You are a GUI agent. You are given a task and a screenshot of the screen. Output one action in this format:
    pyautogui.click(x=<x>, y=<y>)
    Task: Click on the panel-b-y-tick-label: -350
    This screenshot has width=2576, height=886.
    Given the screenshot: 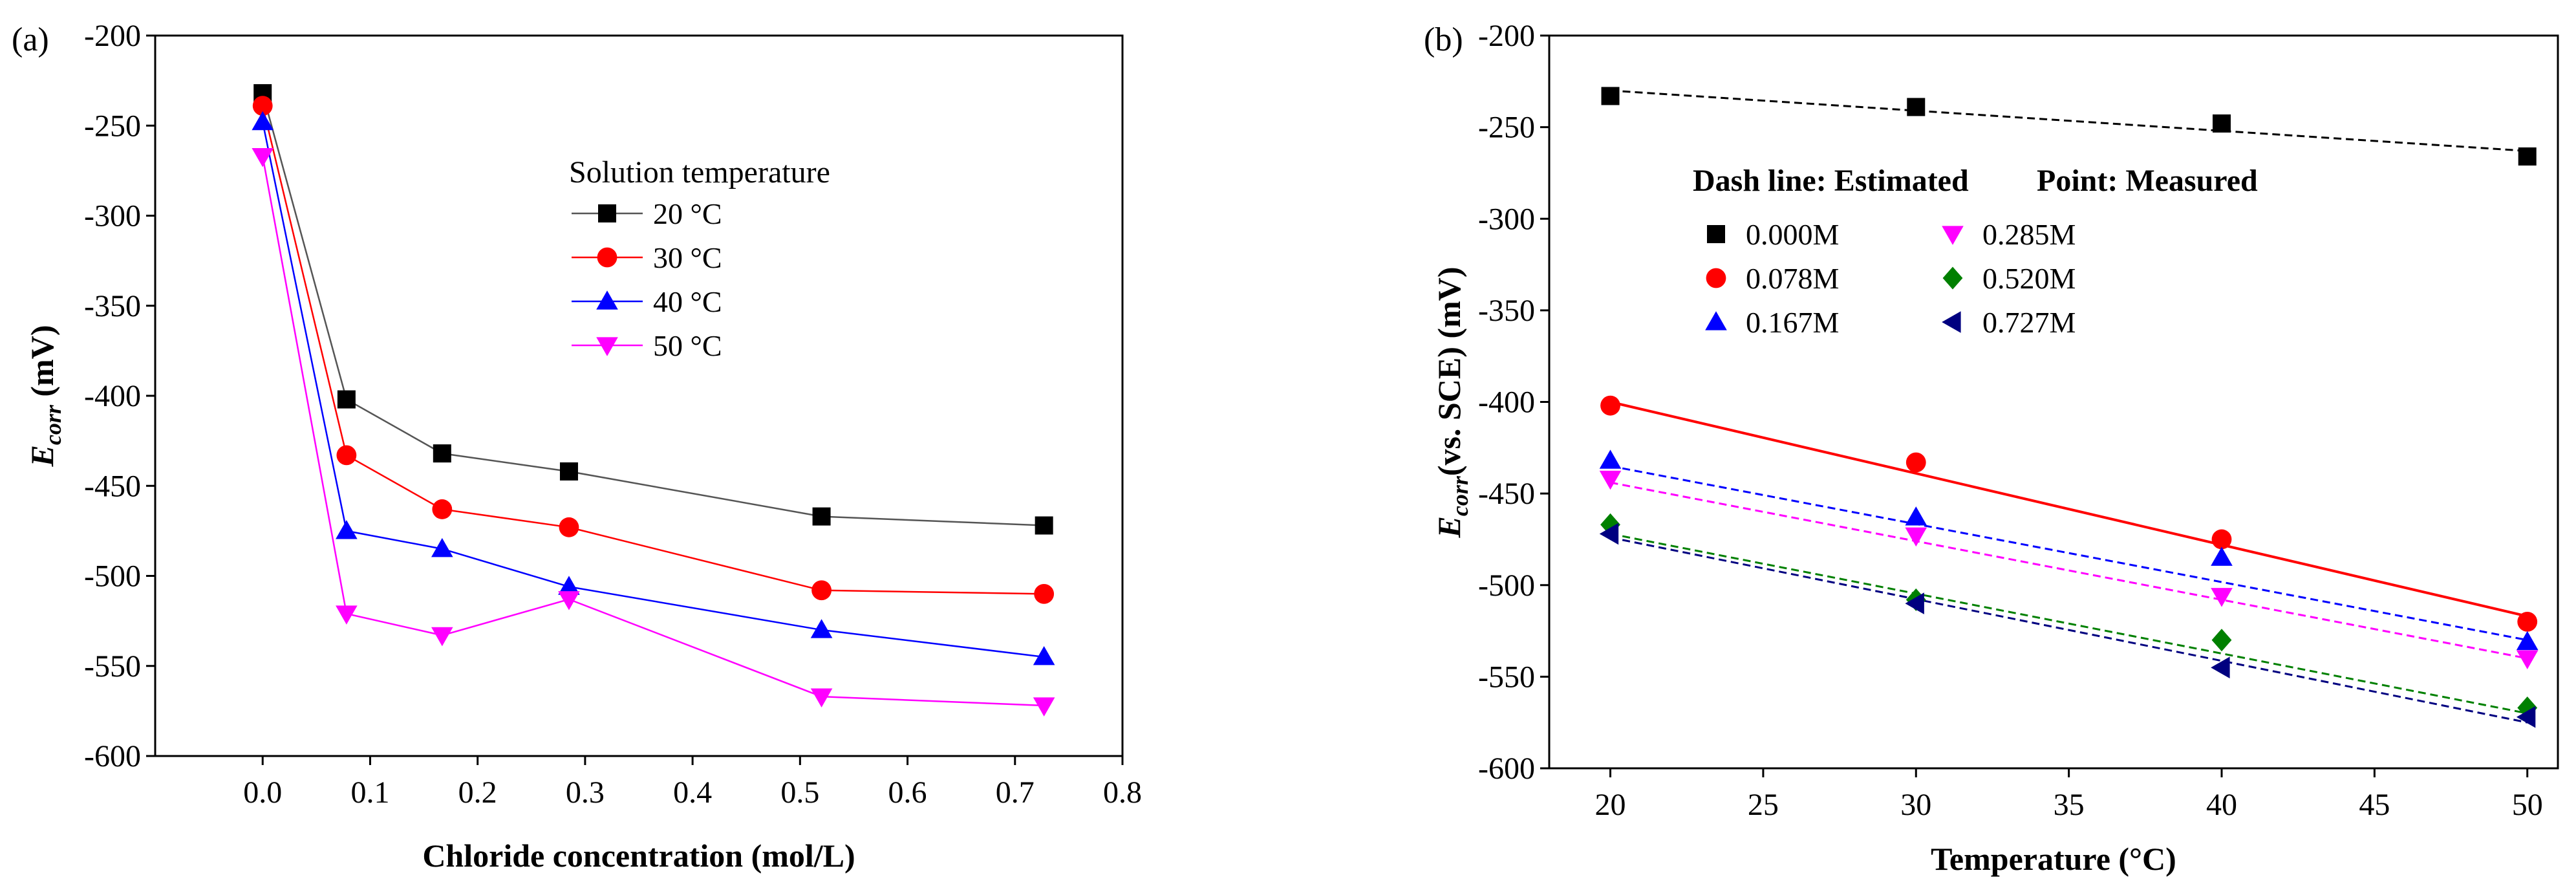 What is the action you would take?
    pyautogui.click(x=1506, y=311)
    